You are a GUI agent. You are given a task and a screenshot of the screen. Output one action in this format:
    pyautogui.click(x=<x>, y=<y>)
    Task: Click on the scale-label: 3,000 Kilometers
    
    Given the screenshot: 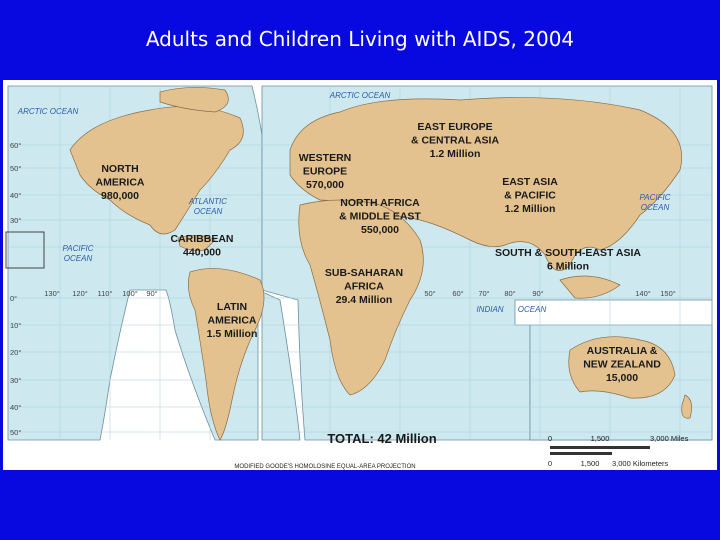 What is the action you would take?
    pyautogui.click(x=640, y=463)
    